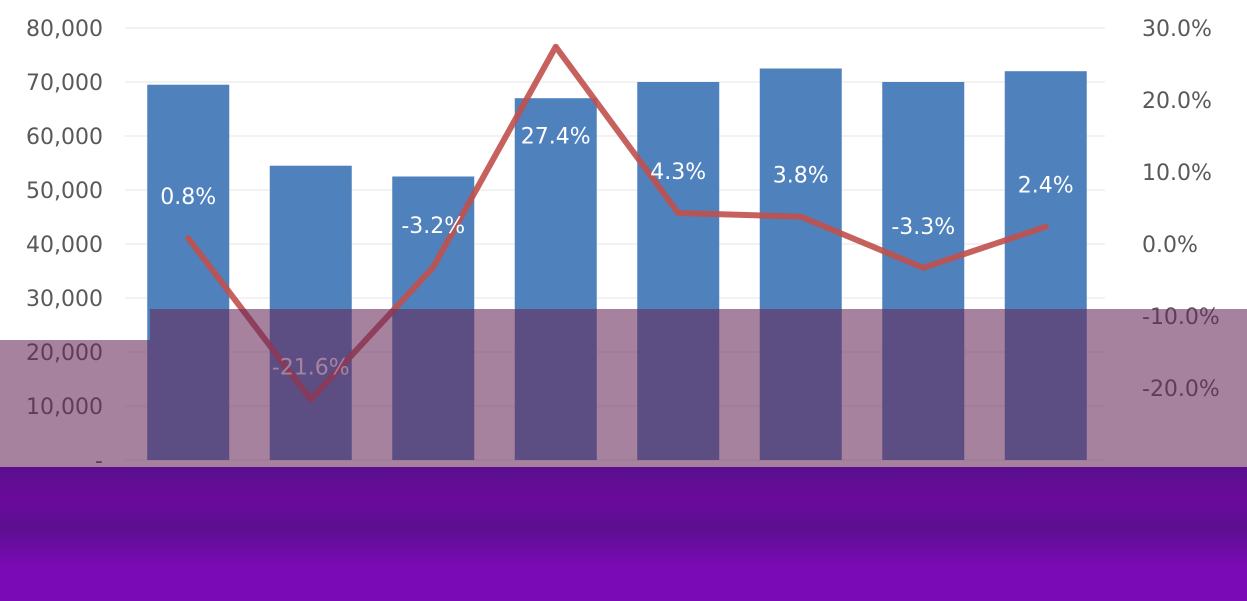 This screenshot has height=601, width=1247. What do you see at coordinates (64, 29) in the screenshot?
I see `left-tick-label: 80,000` at bounding box center [64, 29].